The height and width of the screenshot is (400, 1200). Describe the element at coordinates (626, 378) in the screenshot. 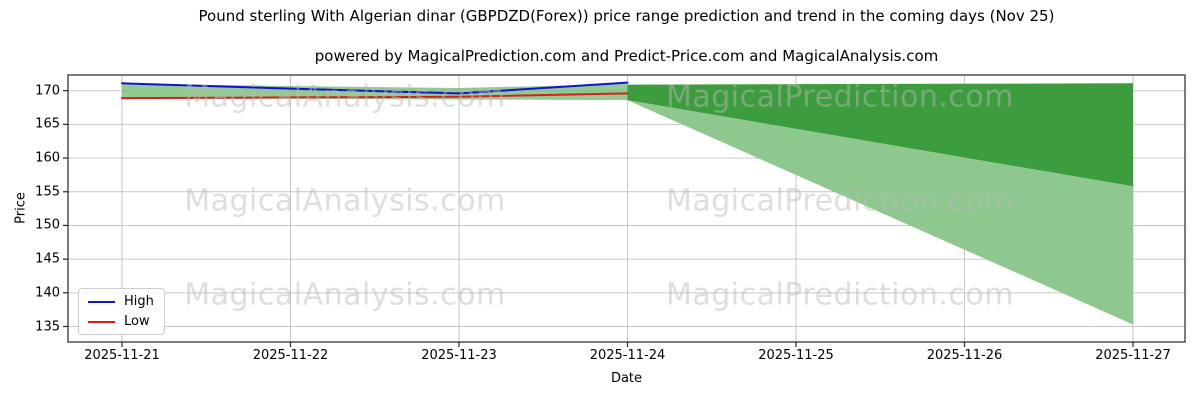

I see `x-axis-label: Date` at that location.